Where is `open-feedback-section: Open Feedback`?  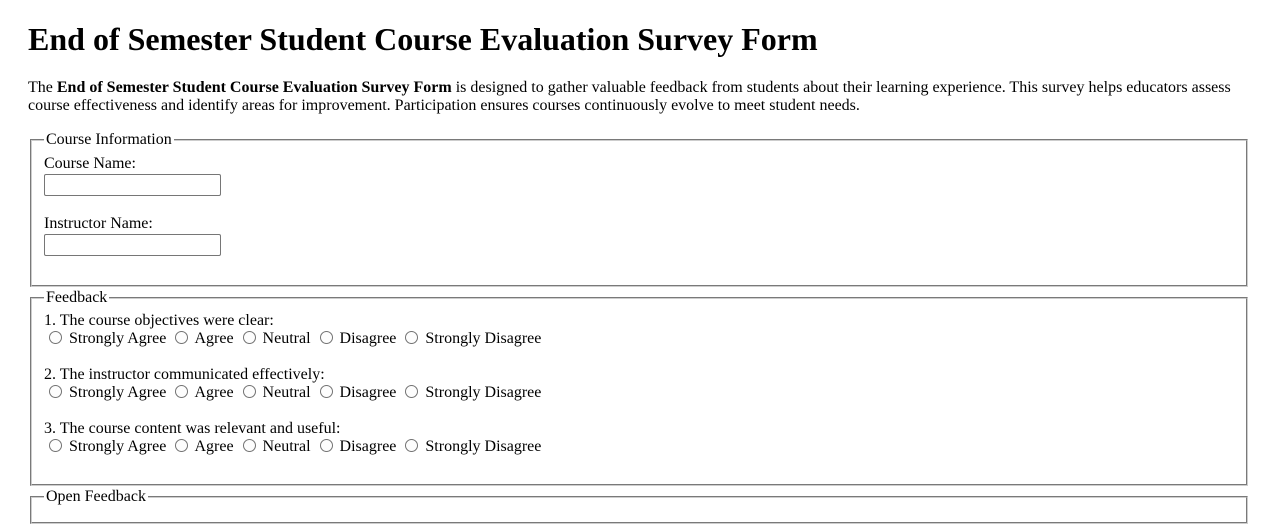
open-feedback-section: Open Feedback is located at coordinates (639, 506).